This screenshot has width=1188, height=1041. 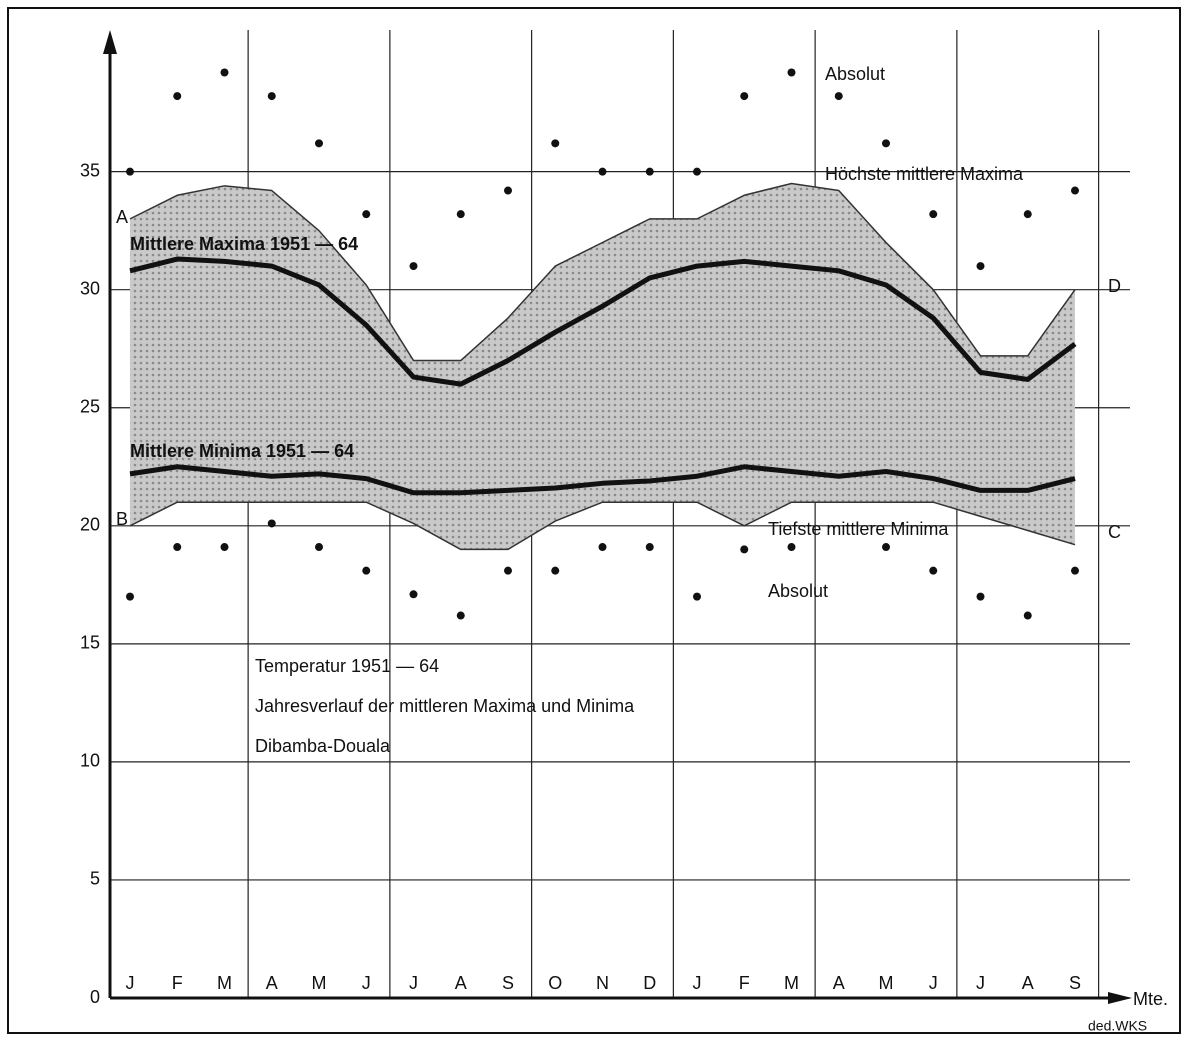 What do you see at coordinates (110, 42) in the screenshot?
I see `y-axis-arrow` at bounding box center [110, 42].